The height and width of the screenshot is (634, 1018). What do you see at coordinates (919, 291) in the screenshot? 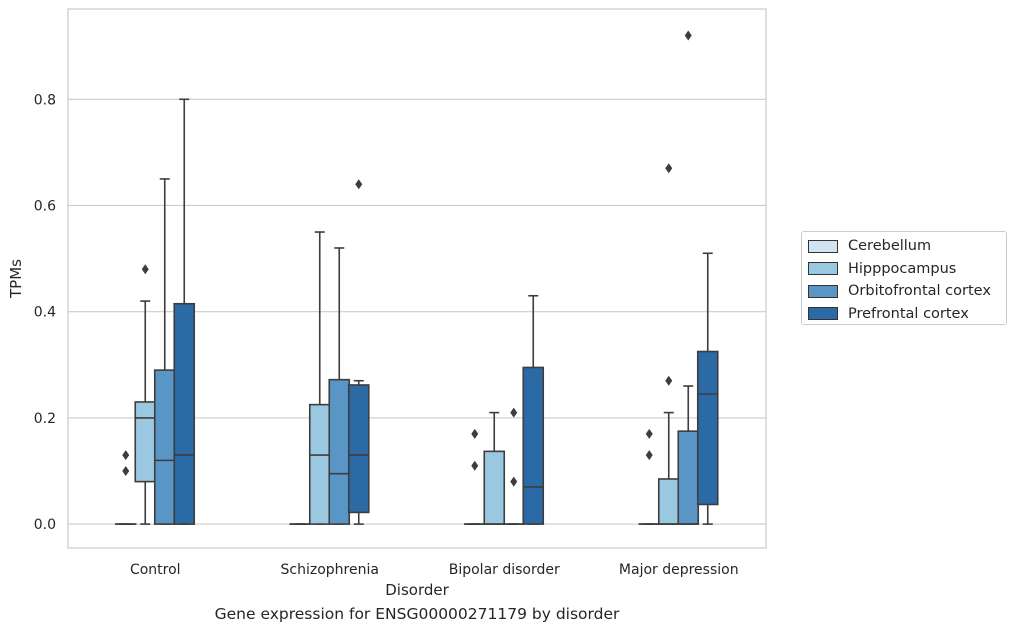
I see `legend-label: Orbitofrontal cortex` at bounding box center [919, 291].